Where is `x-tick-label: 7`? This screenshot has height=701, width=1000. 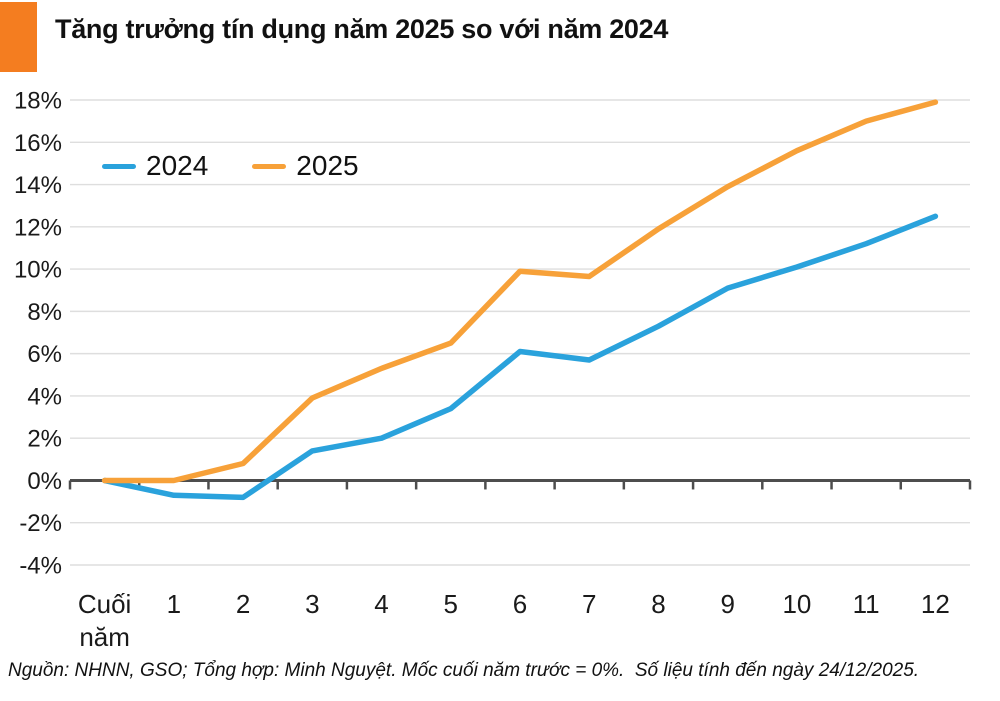 x-tick-label: 7 is located at coordinates (589, 604).